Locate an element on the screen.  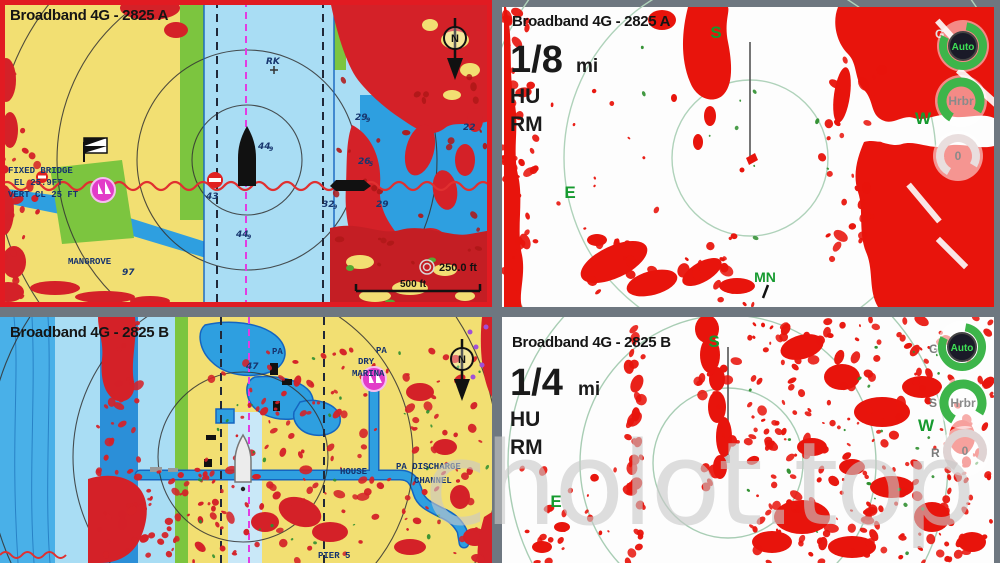
compass-mn: MN is located at coordinates (765, 277).